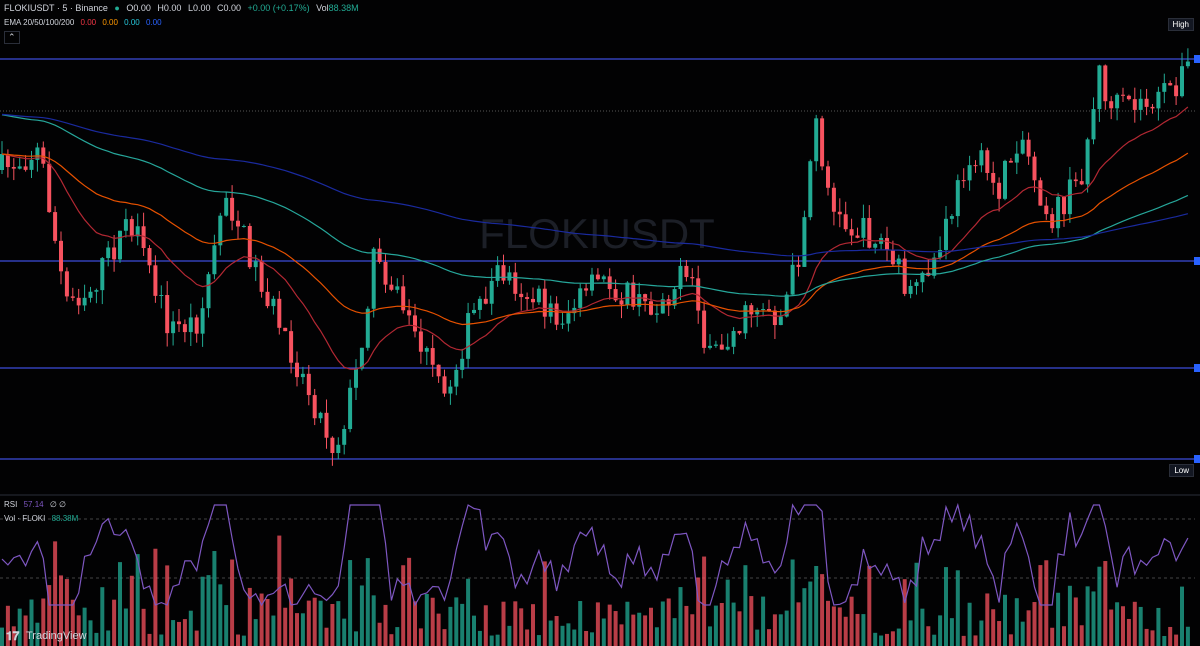  Describe the element at coordinates (33, 504) in the screenshot. I see `rsi-value: 57.14` at that location.